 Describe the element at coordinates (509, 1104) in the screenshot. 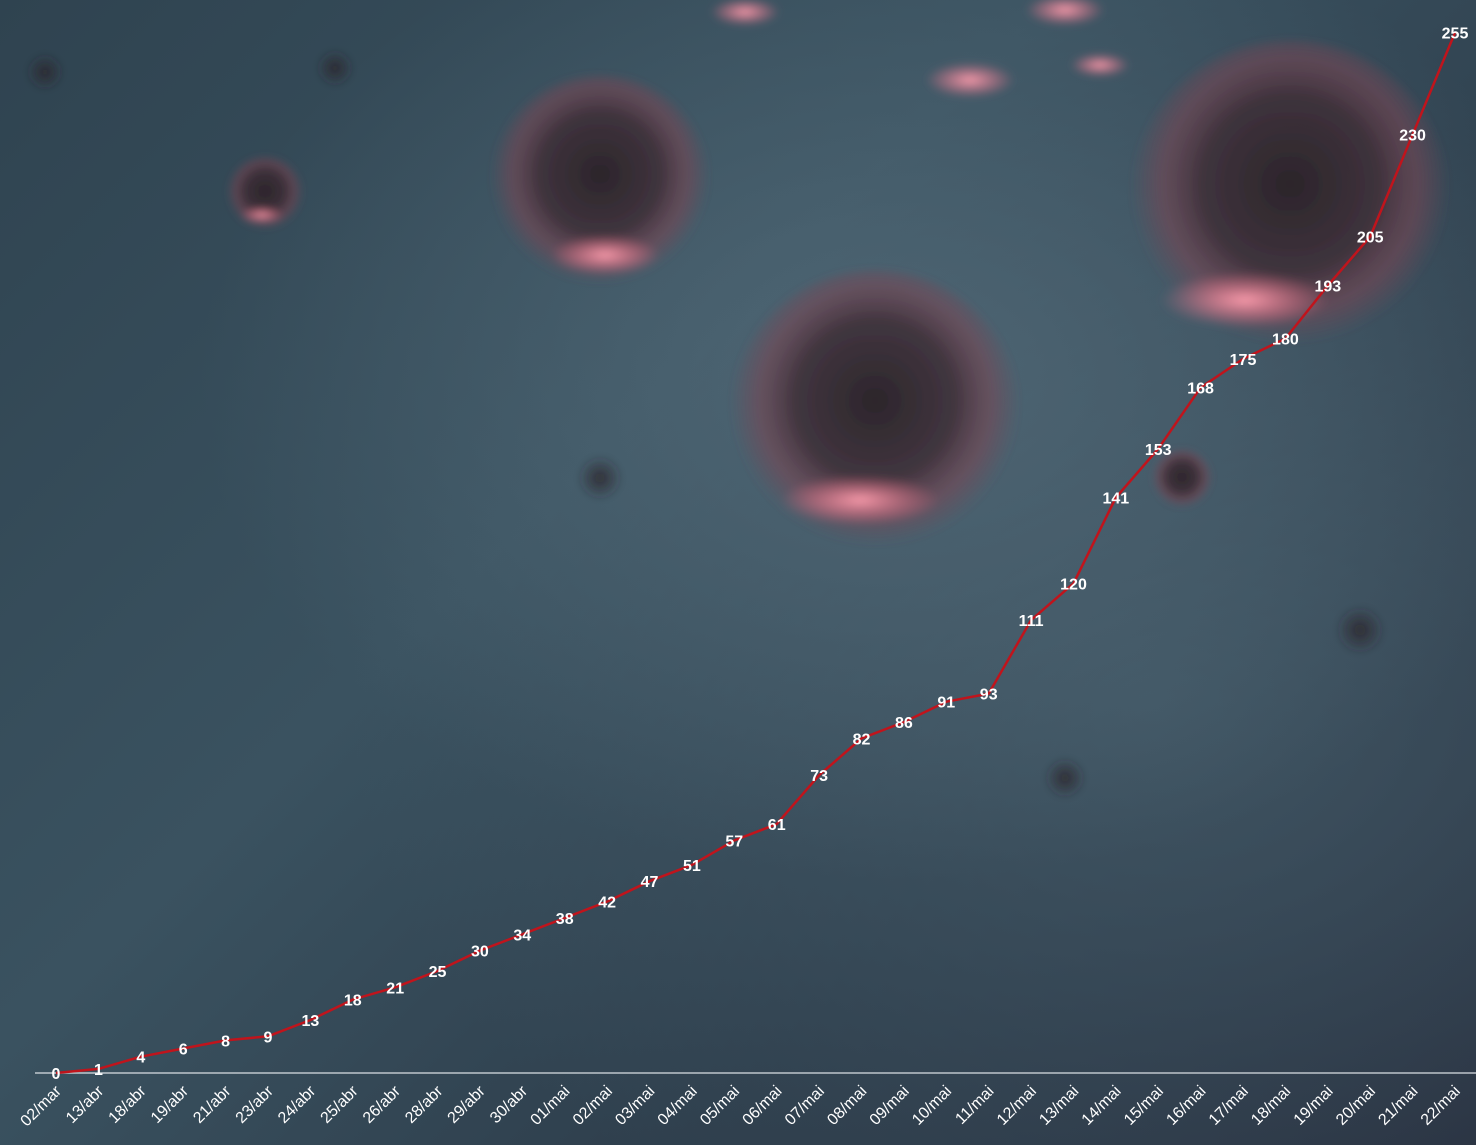

I see `x-tick-label: 30/abr` at that location.